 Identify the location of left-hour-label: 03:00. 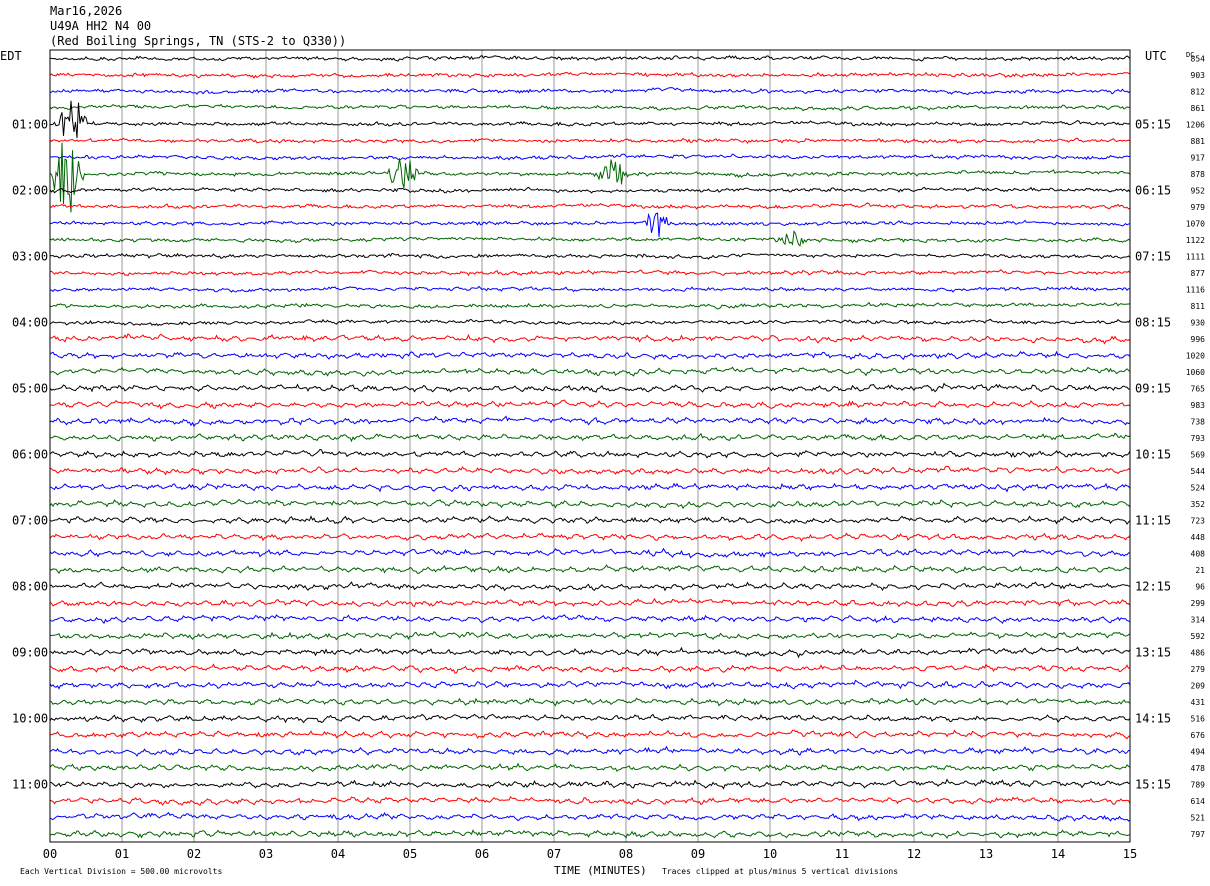
(30, 256).